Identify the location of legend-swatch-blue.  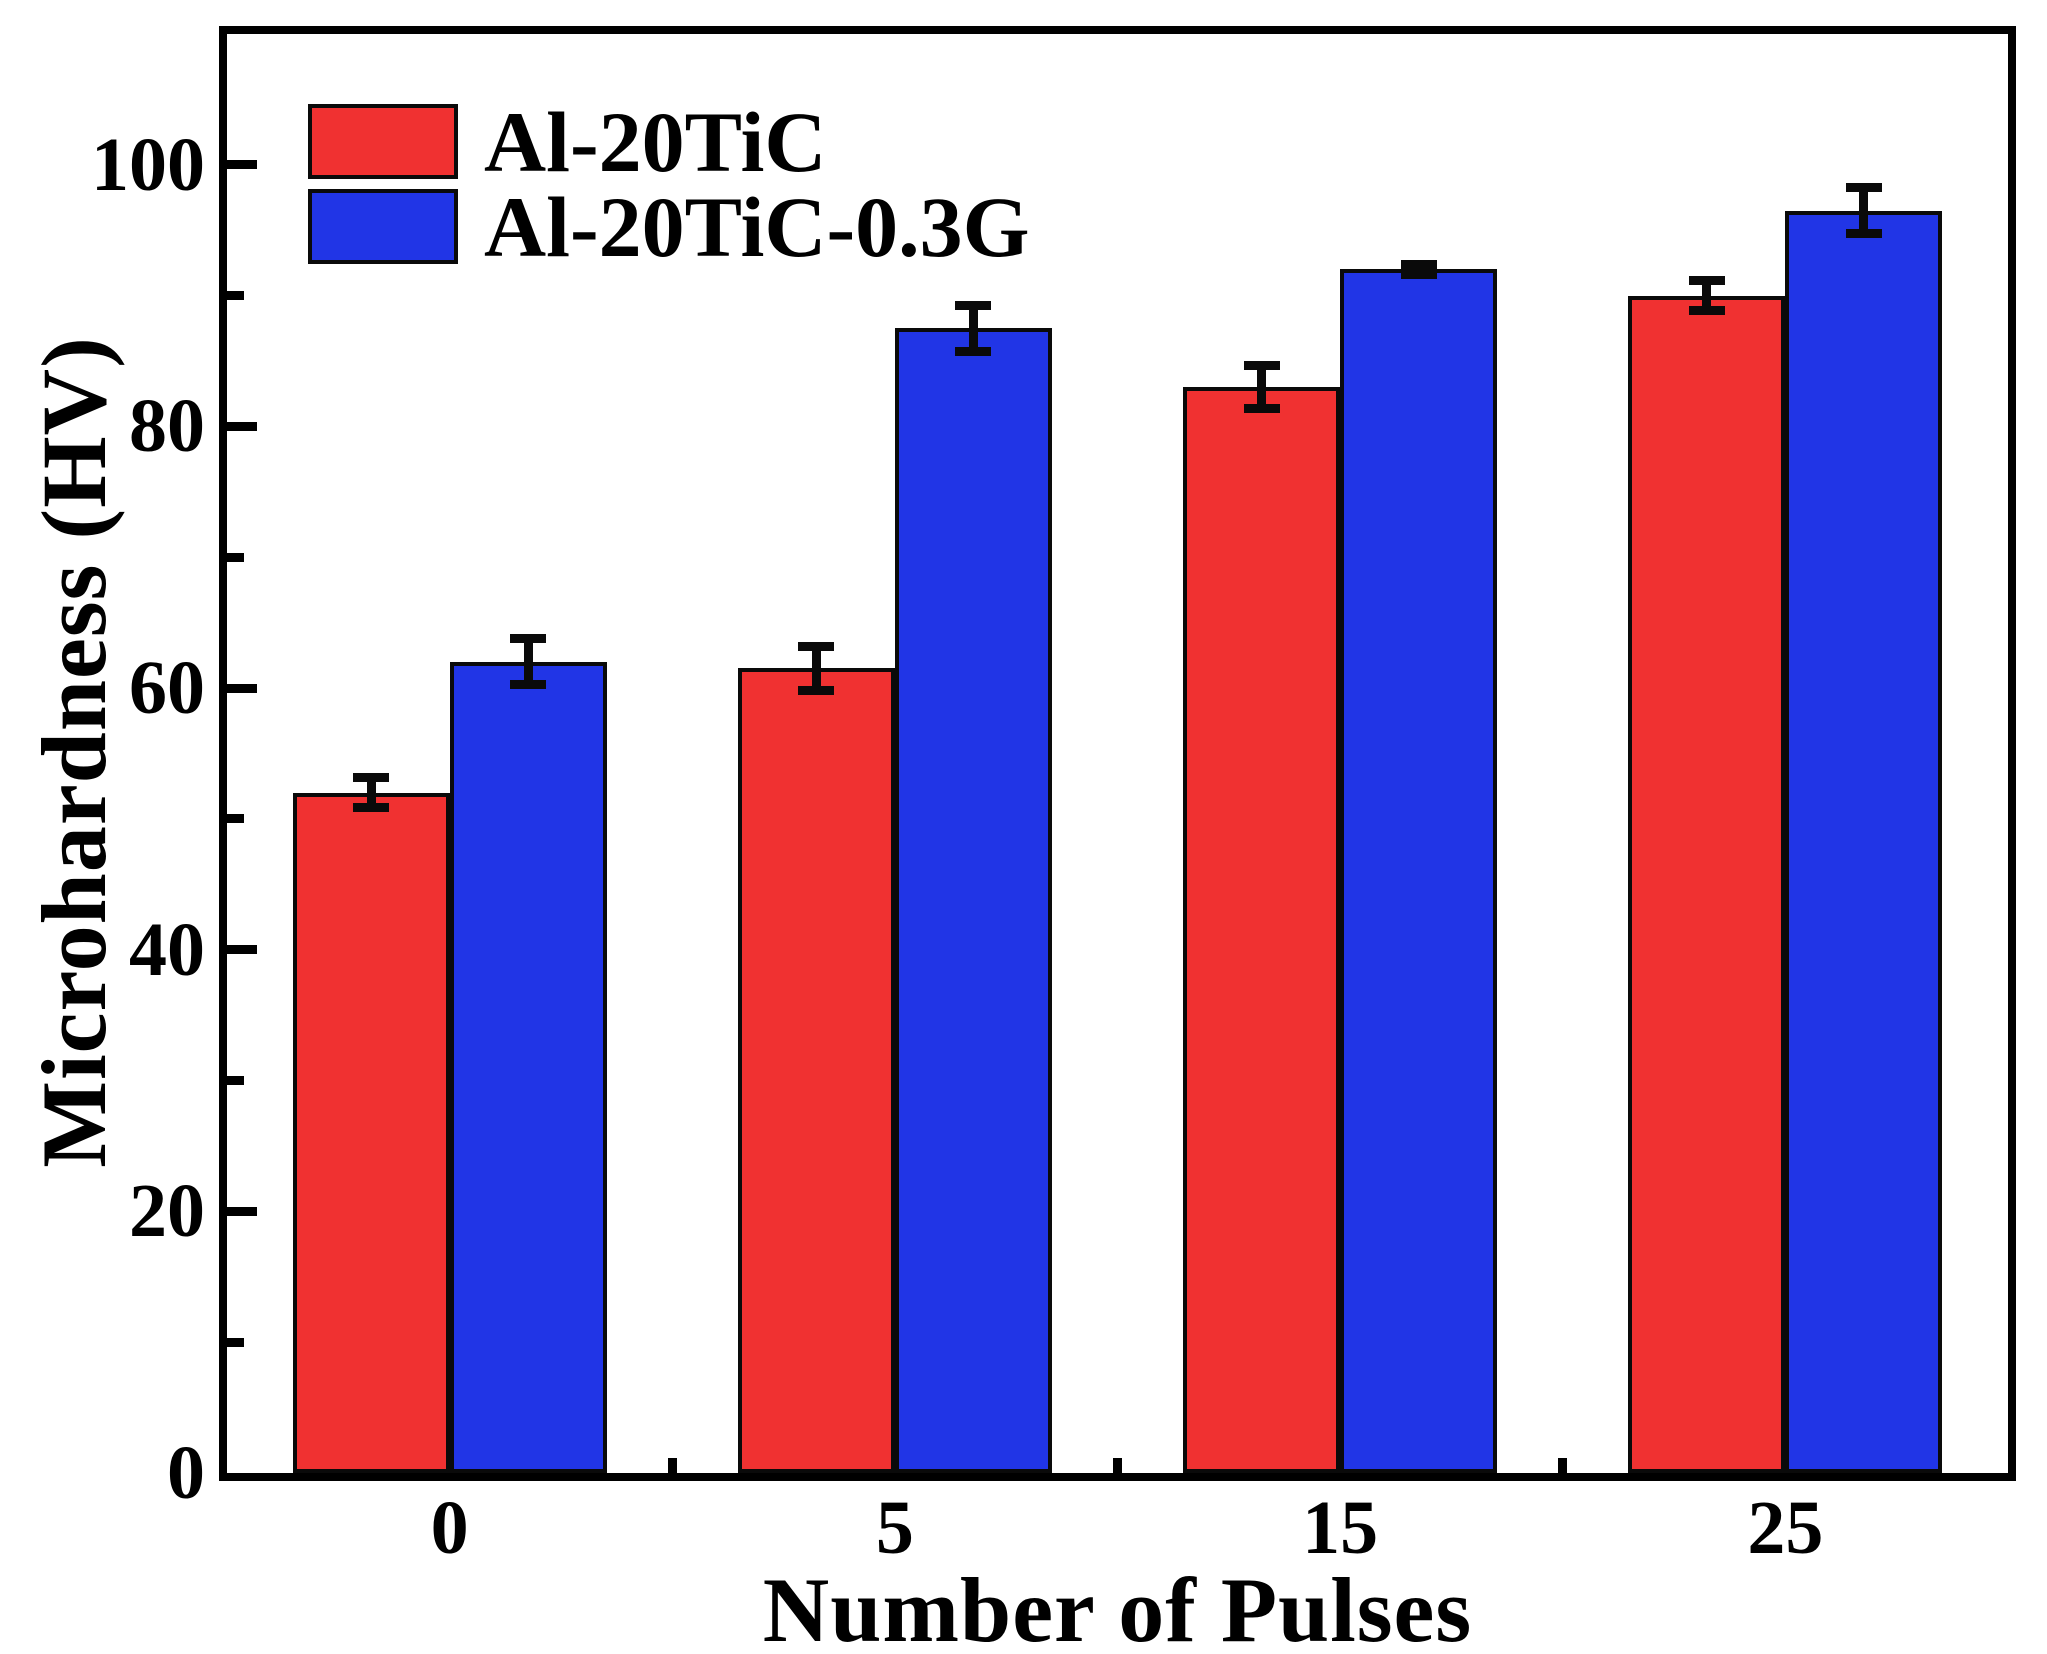
(383, 226).